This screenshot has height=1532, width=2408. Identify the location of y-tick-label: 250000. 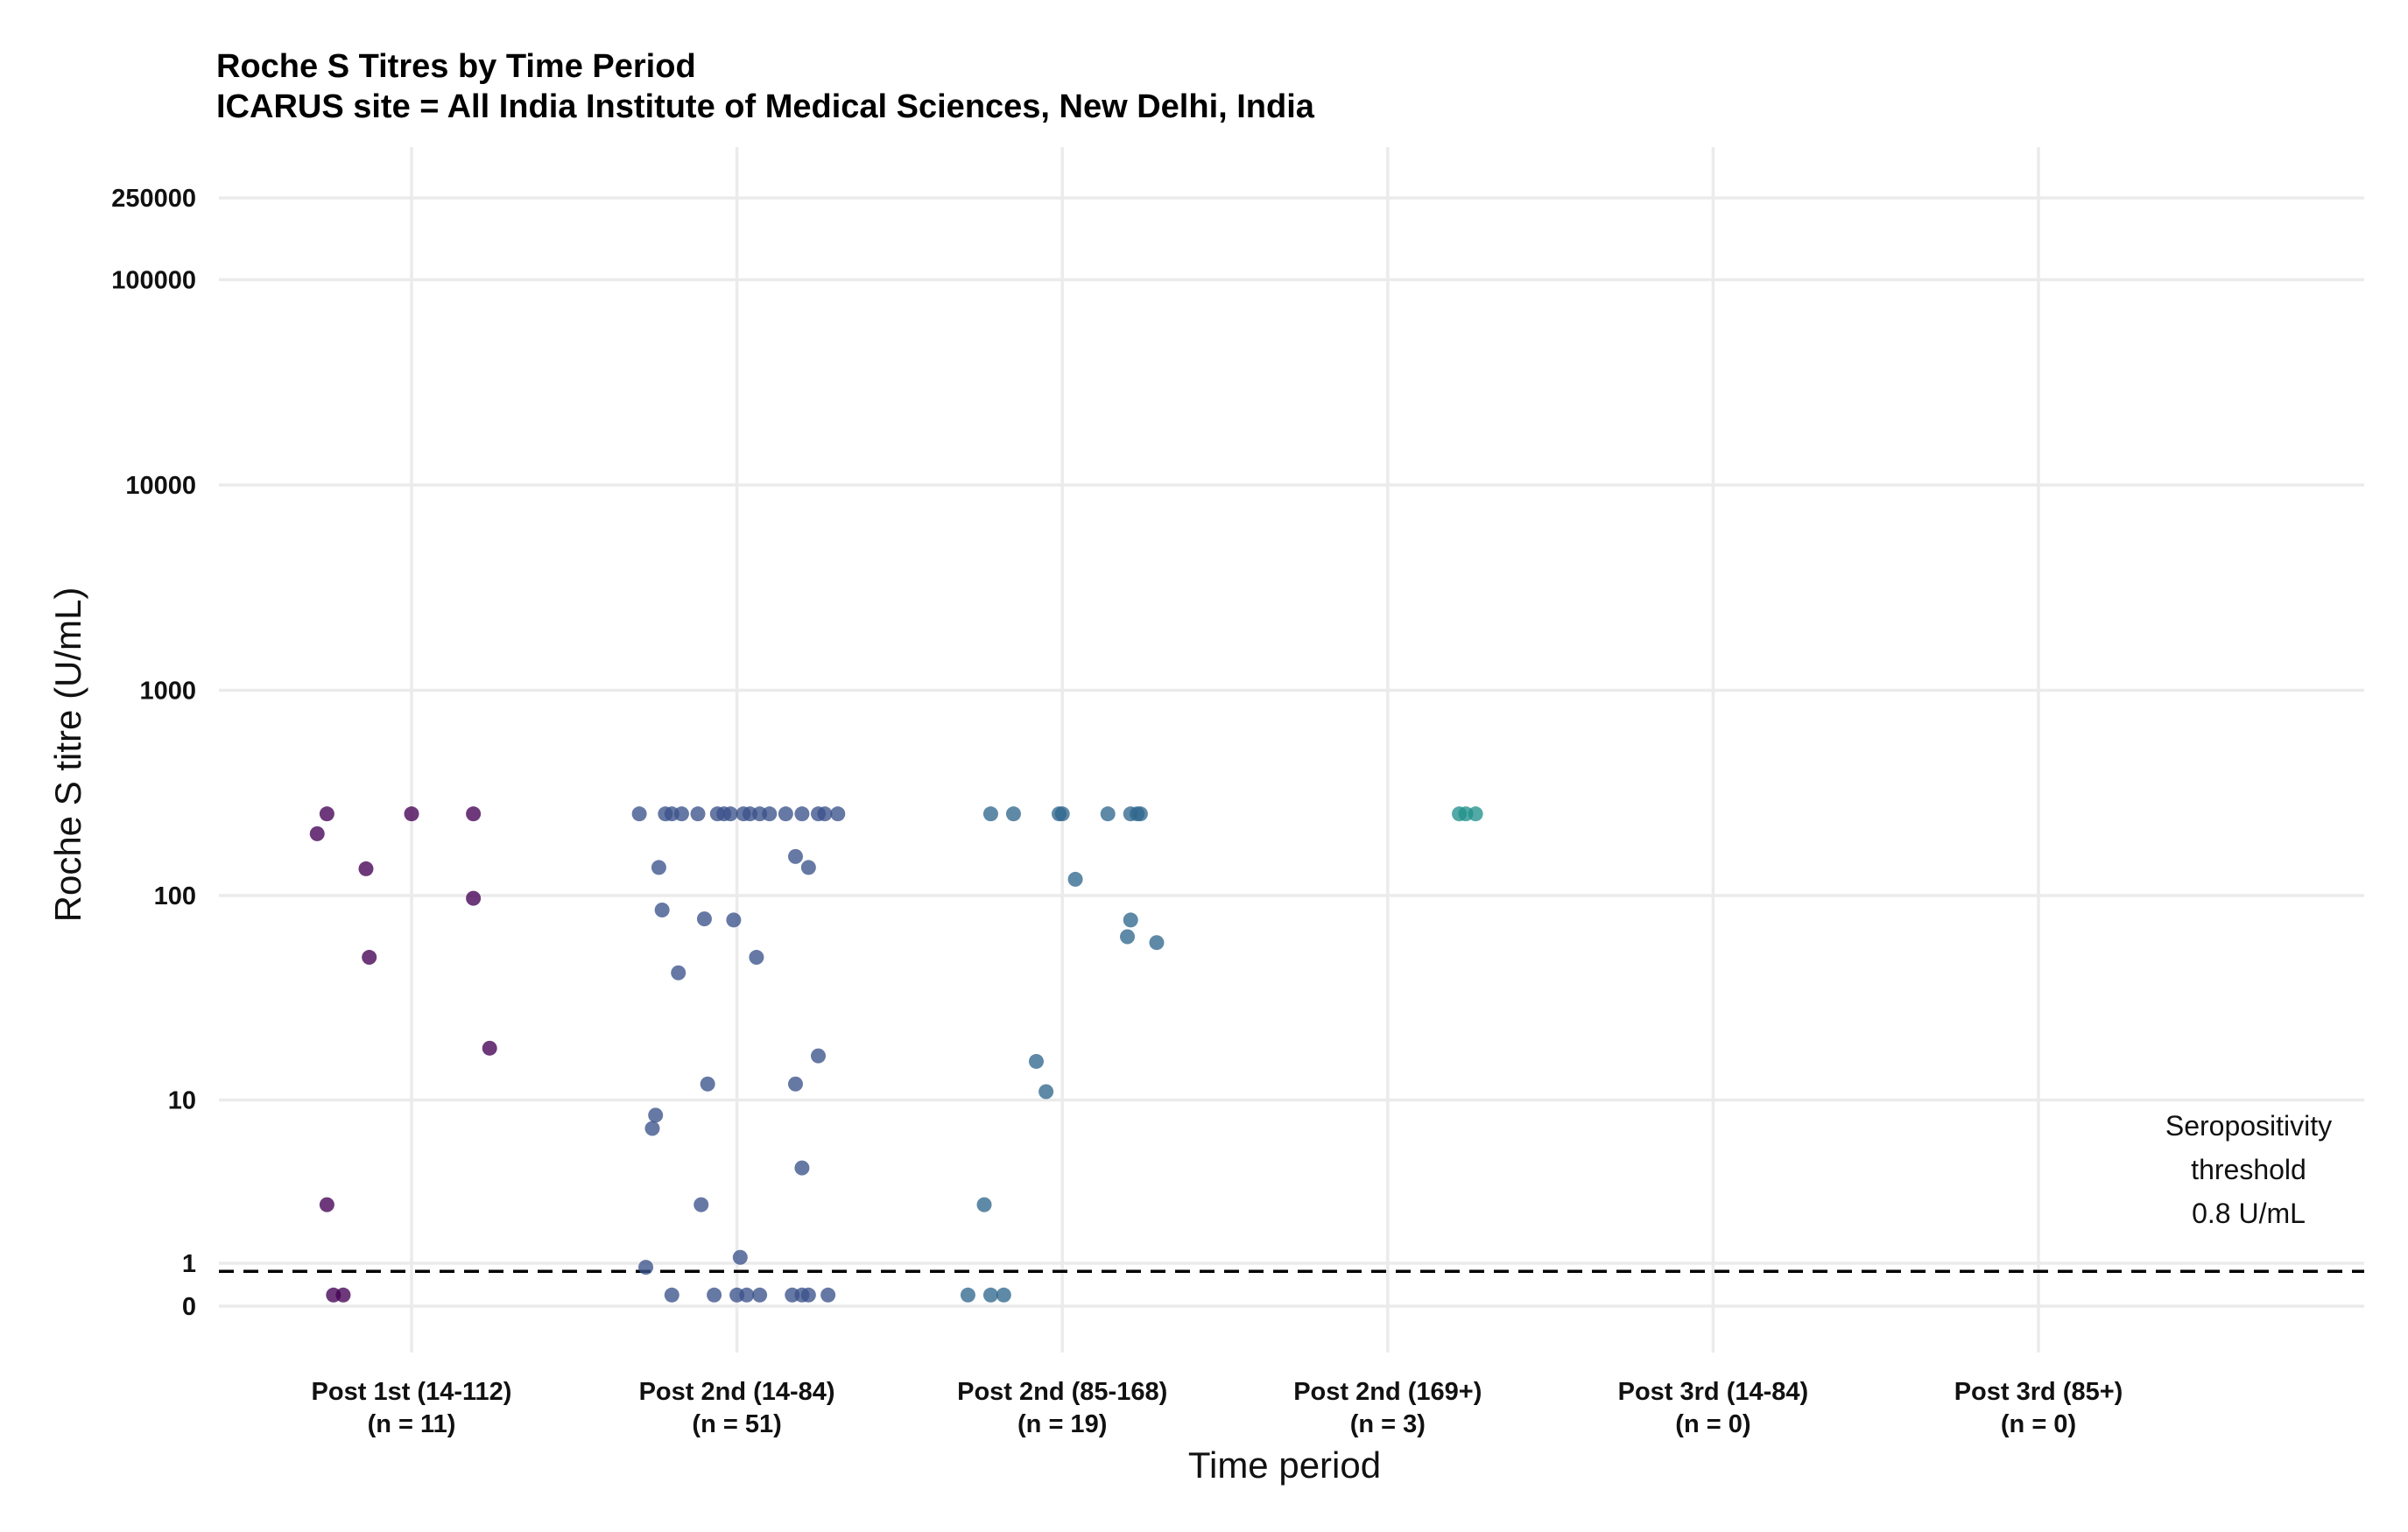
(153, 199).